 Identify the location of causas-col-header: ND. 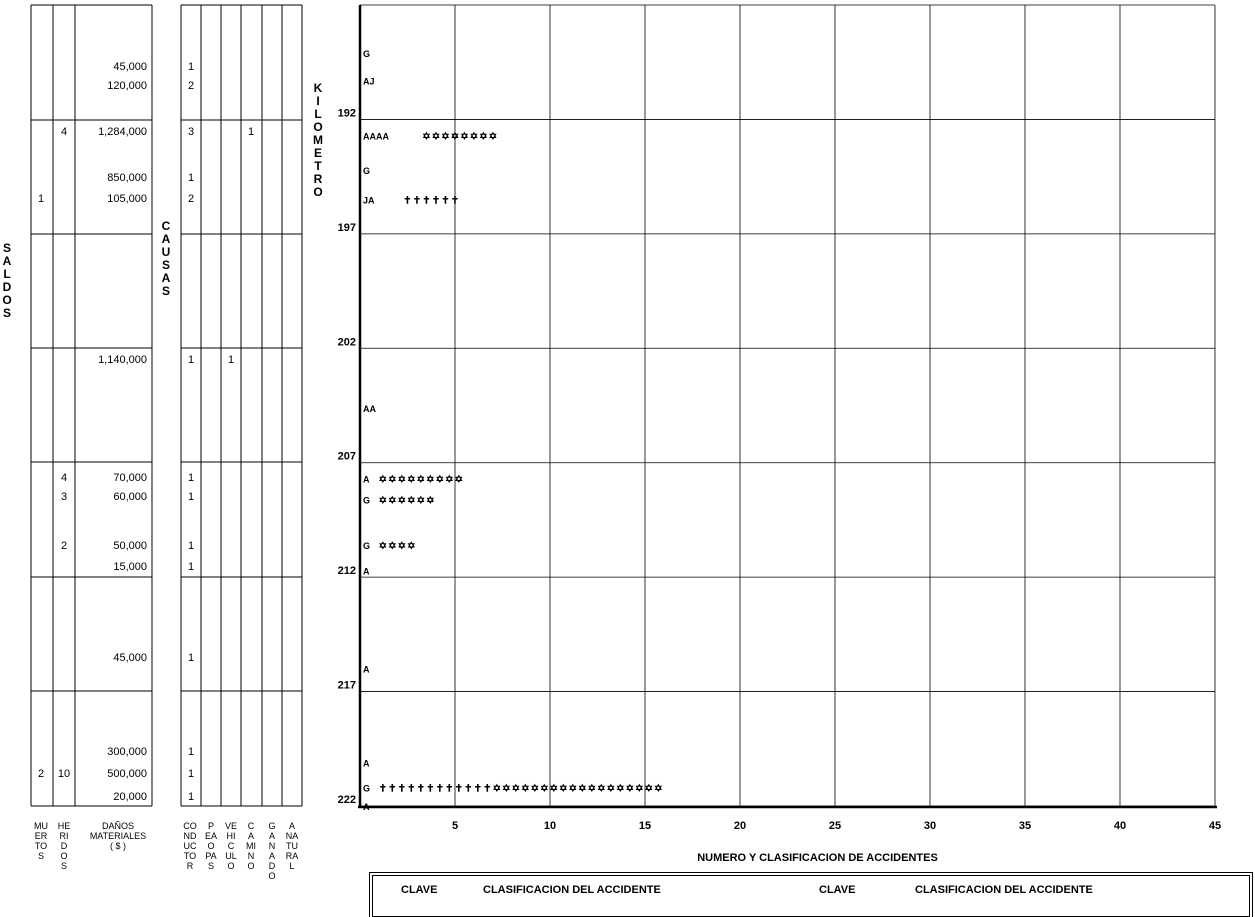
(190, 836).